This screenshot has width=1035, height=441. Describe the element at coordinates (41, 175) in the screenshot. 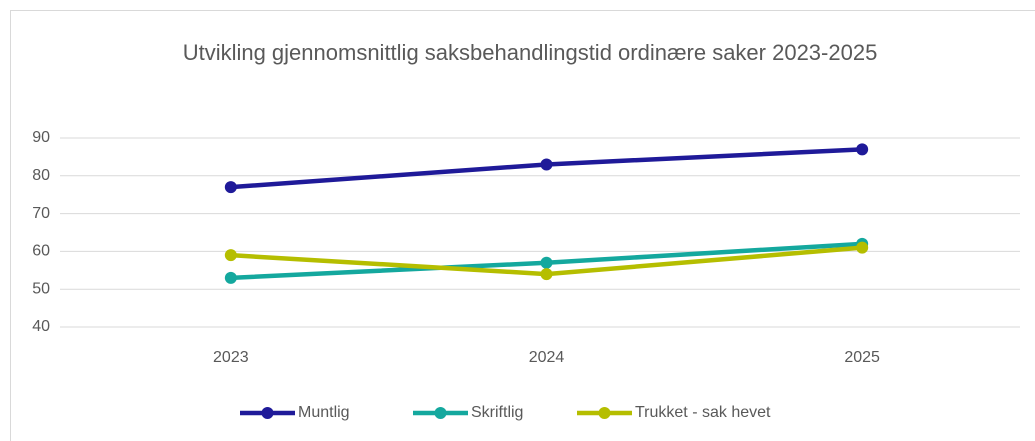

I see `y-tick-label: 80` at that location.